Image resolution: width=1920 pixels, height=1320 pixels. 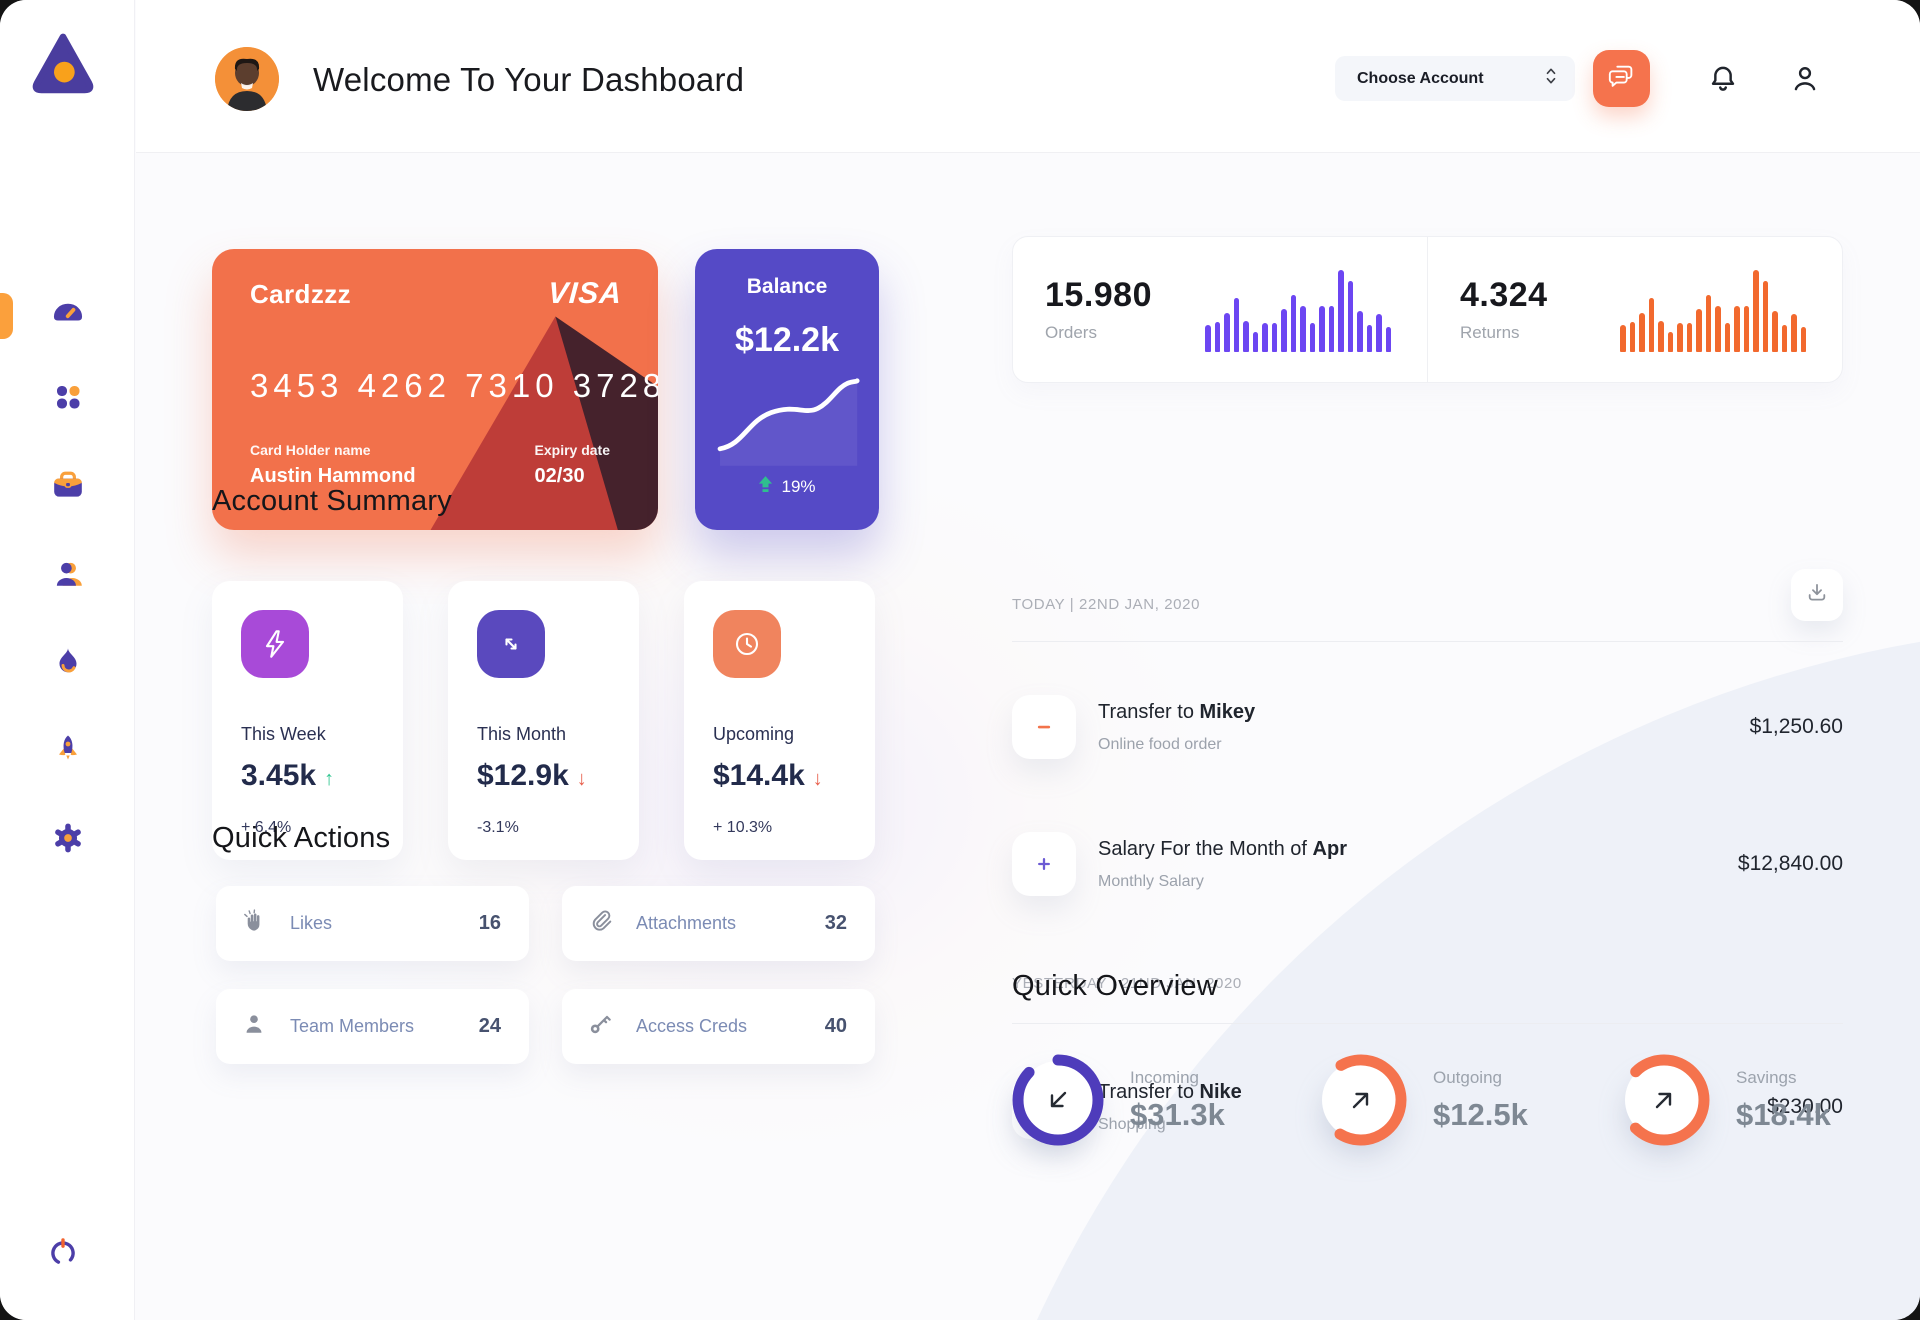 I want to click on team-icon, so click(x=68, y=574).